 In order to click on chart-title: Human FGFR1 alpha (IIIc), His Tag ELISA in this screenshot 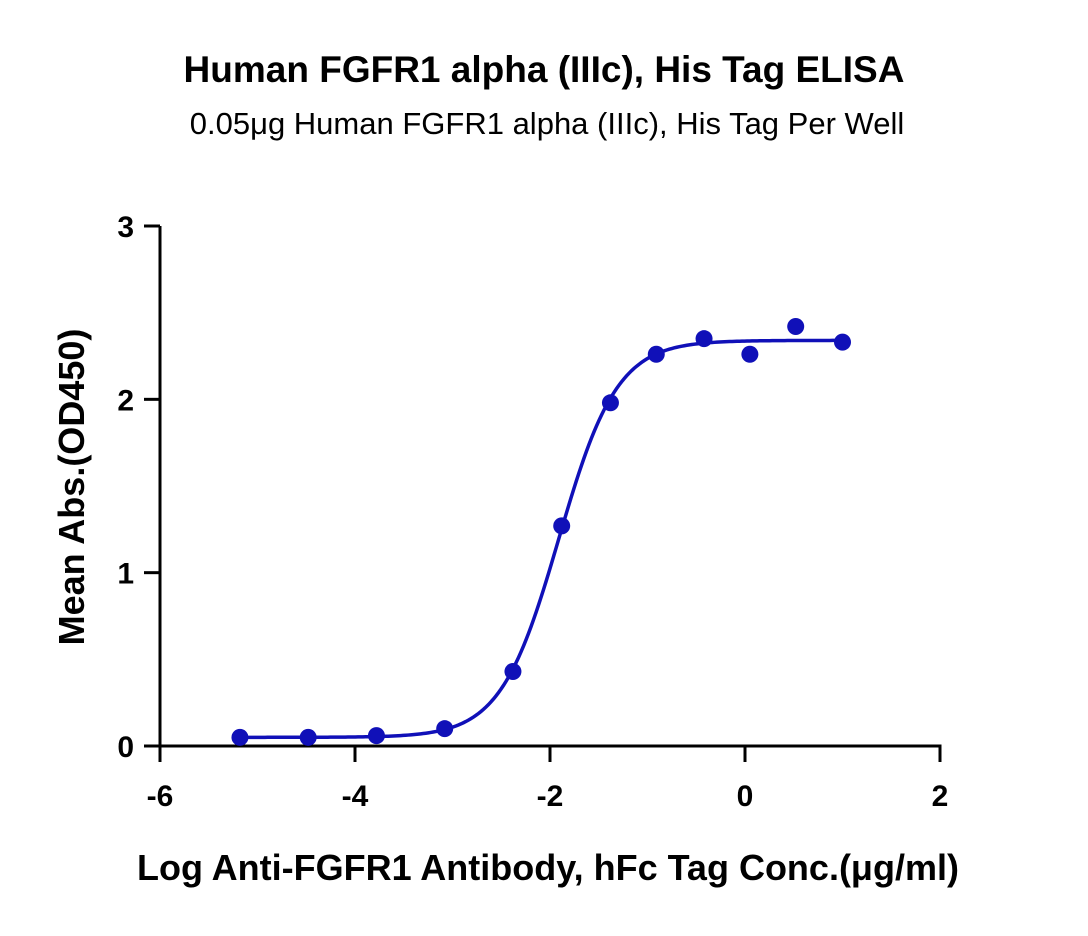, I will do `click(544, 69)`.